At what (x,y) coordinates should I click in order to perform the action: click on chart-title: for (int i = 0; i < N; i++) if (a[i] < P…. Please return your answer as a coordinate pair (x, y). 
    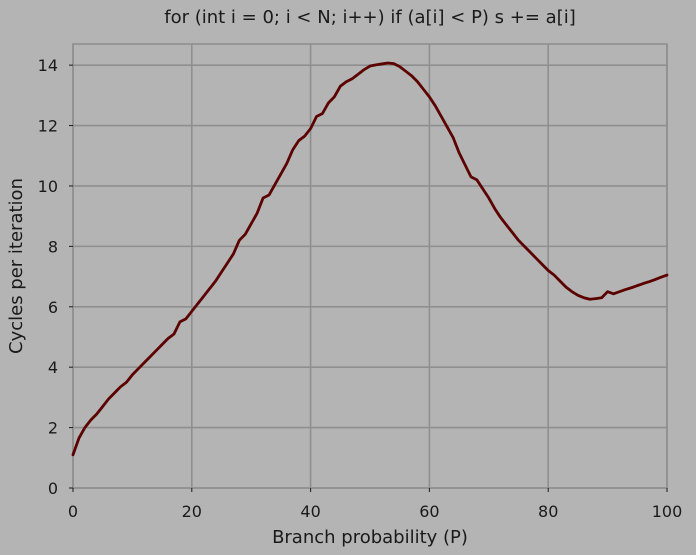
    Looking at the image, I should click on (369, 17).